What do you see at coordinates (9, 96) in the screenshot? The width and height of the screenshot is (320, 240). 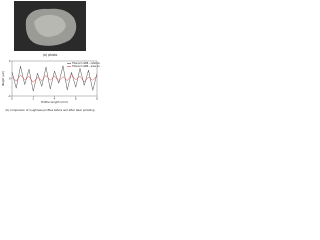 I see `y-tick-label: -4` at bounding box center [9, 96].